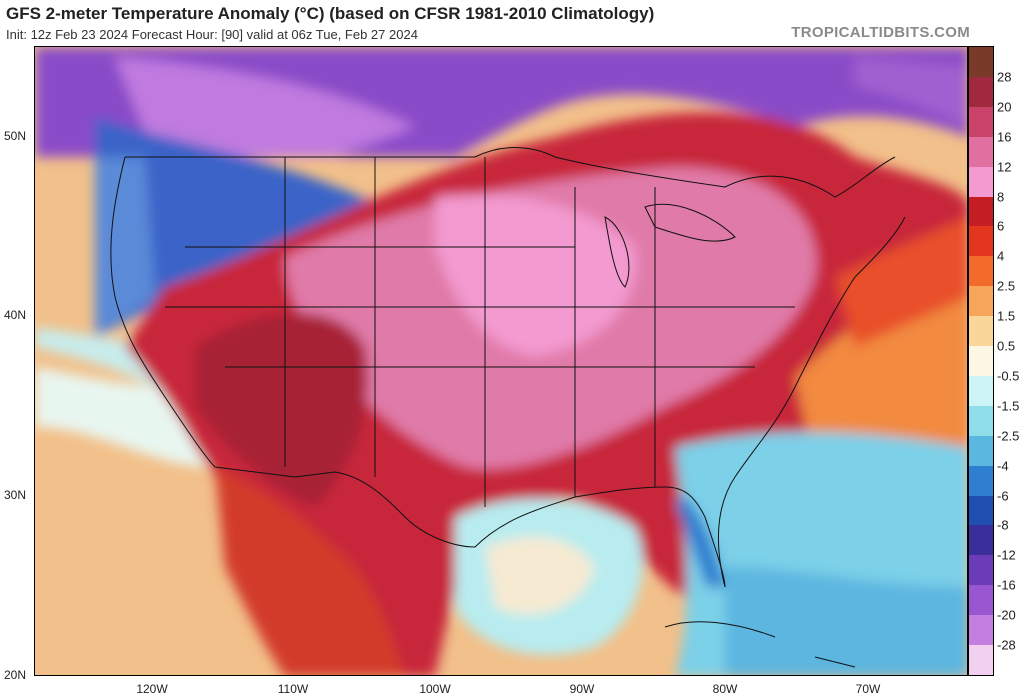 The width and height of the screenshot is (1024, 696). I want to click on florida-peninsula, so click(700, 542).